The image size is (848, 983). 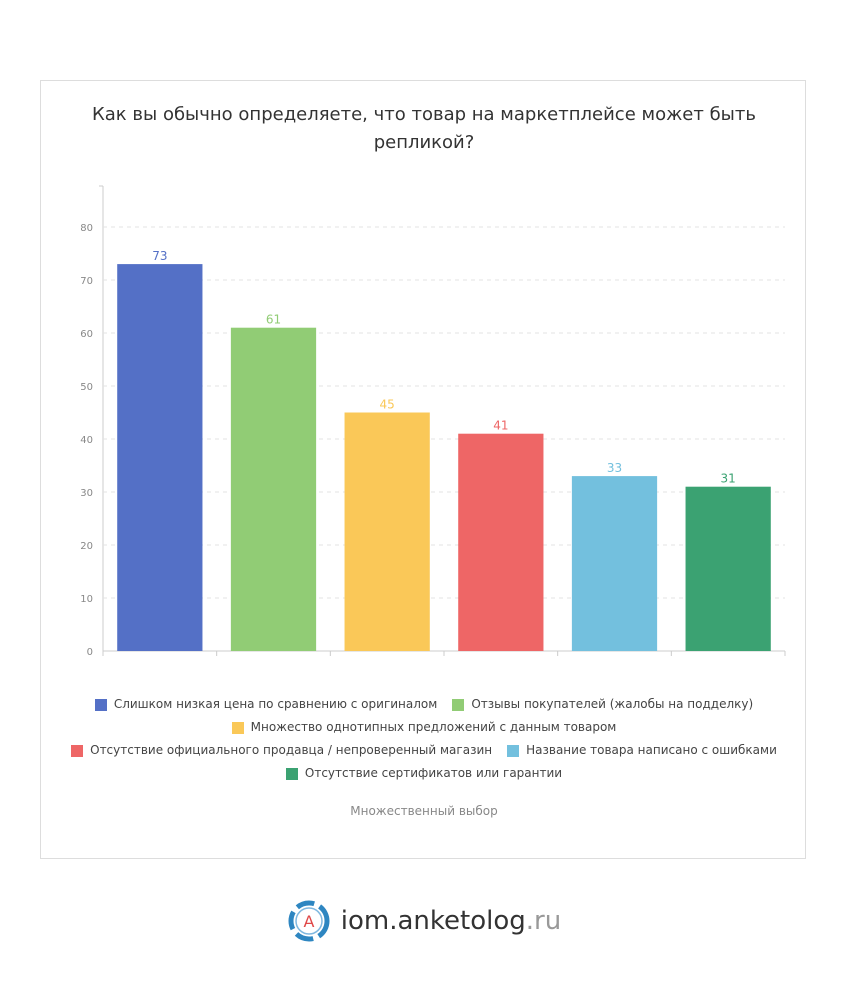 What do you see at coordinates (433, 773) in the screenshot?
I see `legend-label: Отсутствие сертификатов или гарантии` at bounding box center [433, 773].